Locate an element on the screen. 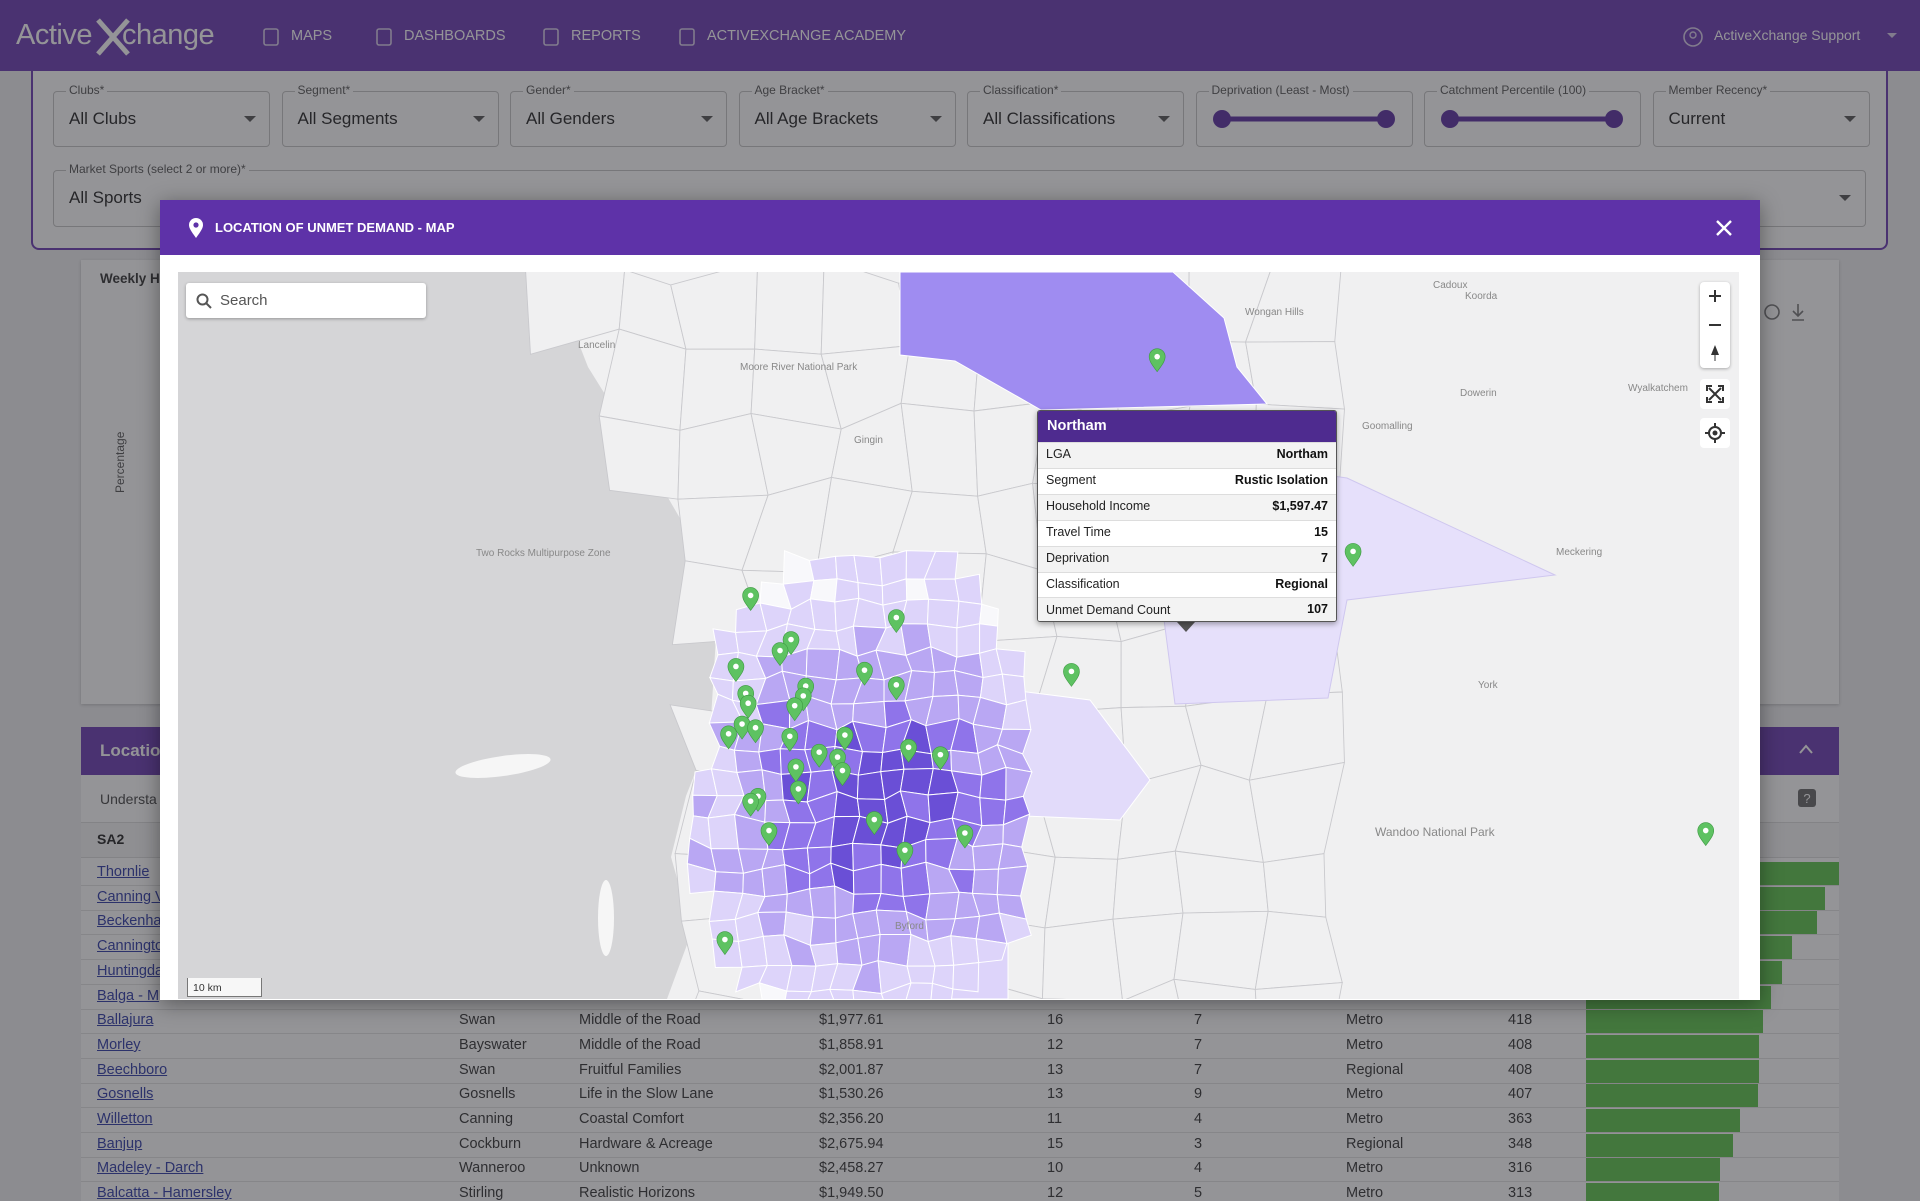 This screenshot has width=1920, height=1201. zoom-in is located at coordinates (1715, 296).